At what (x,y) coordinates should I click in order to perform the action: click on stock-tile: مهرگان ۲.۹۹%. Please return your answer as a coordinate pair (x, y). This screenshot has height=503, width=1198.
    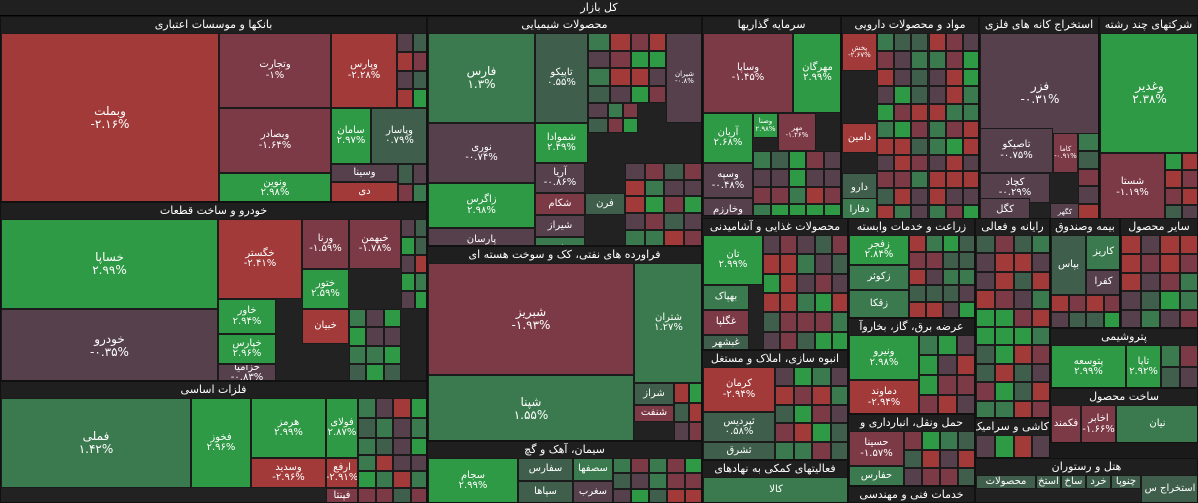
    Looking at the image, I should click on (816, 73).